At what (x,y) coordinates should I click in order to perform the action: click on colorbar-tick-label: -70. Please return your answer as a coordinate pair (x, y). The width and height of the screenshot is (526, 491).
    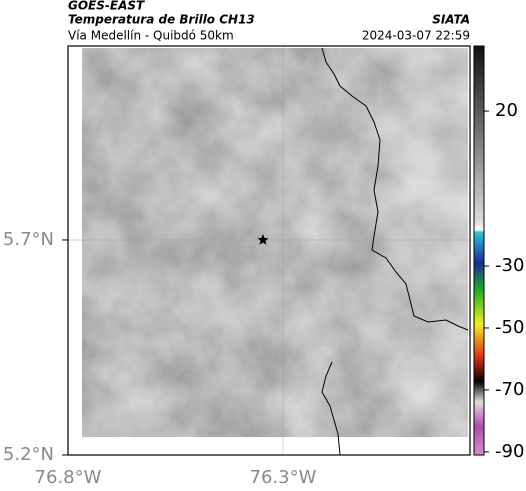
    Looking at the image, I should click on (509, 389).